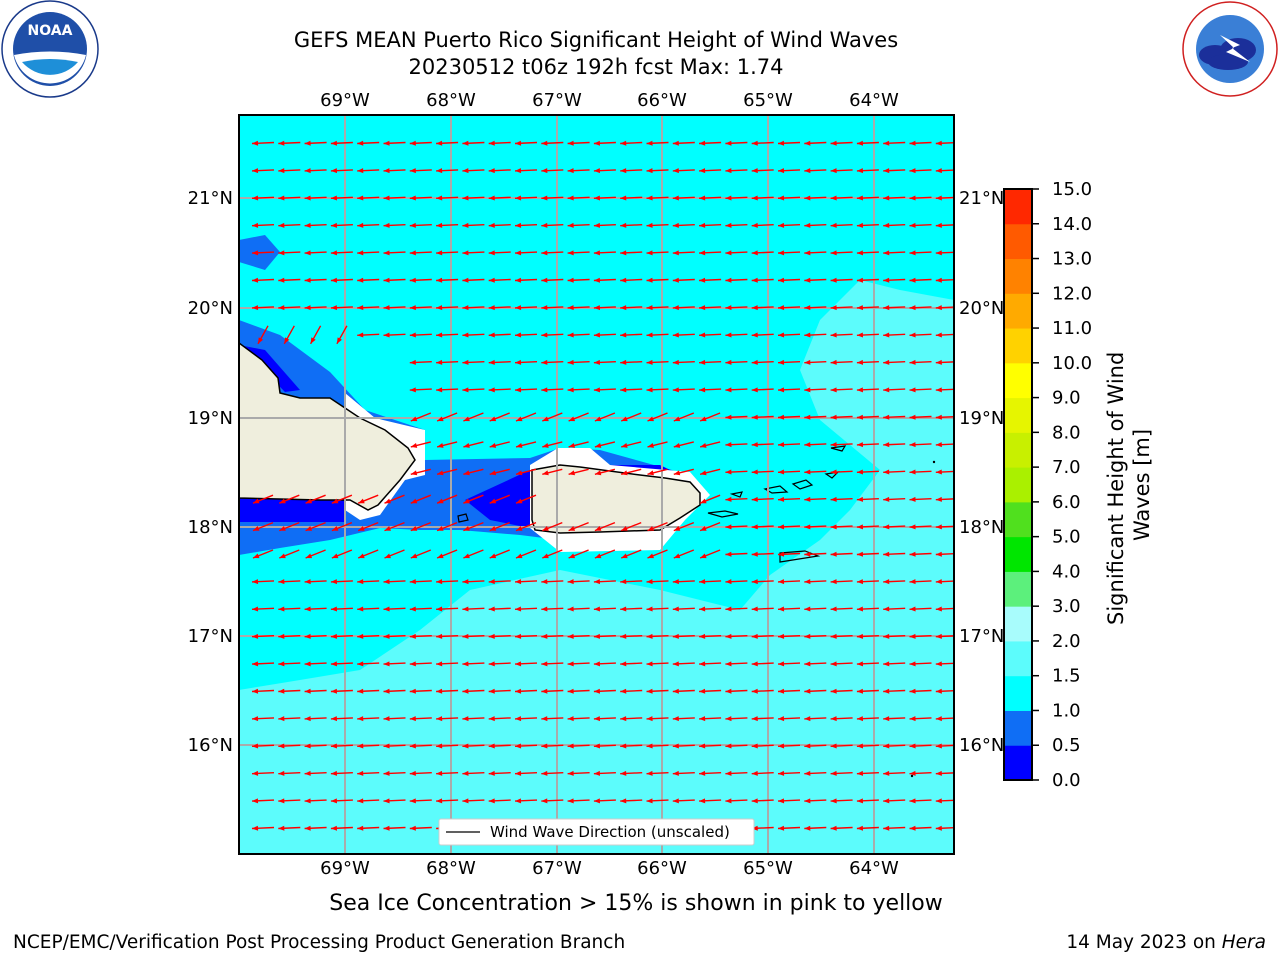 The width and height of the screenshot is (1280, 960). I want to click on st-croix-island, so click(800, 556).